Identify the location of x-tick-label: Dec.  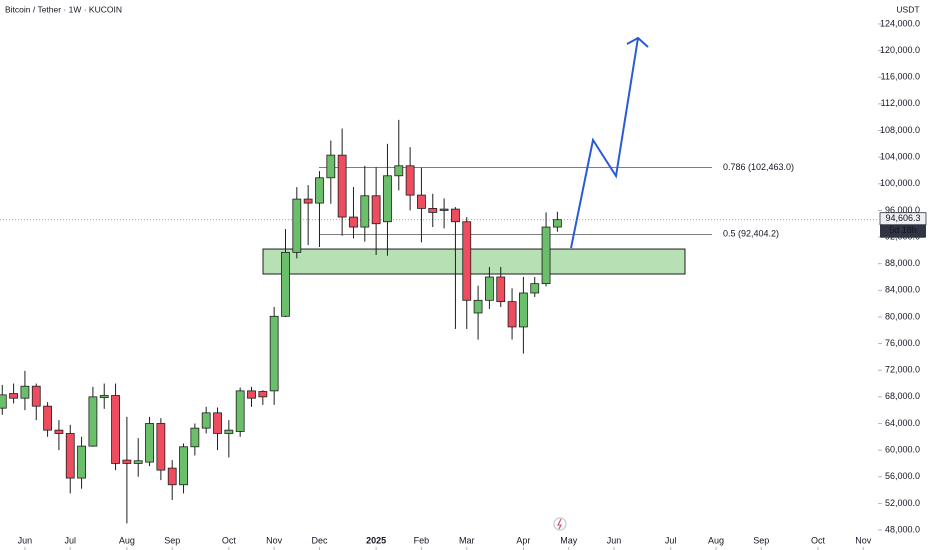
(319, 540).